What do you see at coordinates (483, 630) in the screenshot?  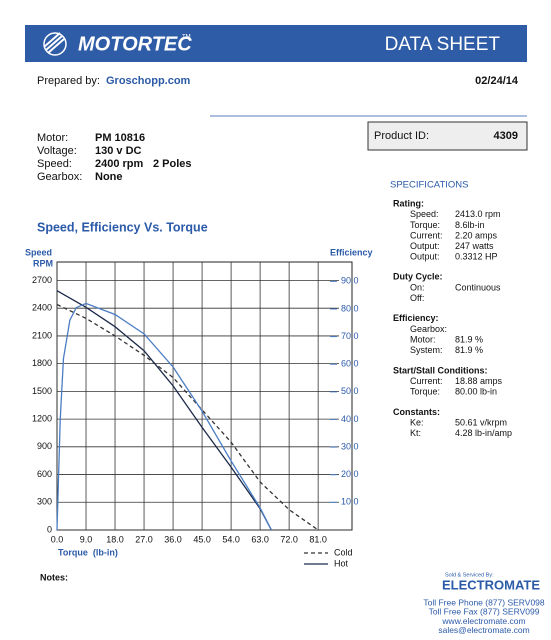 I see `contact-line: sales@electromate.com` at bounding box center [483, 630].